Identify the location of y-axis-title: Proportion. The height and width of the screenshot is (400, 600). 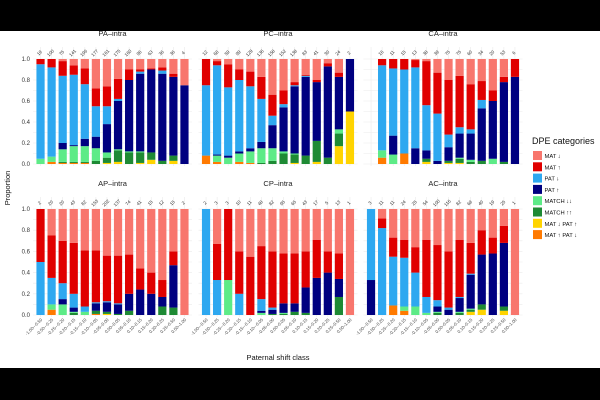
(7, 188).